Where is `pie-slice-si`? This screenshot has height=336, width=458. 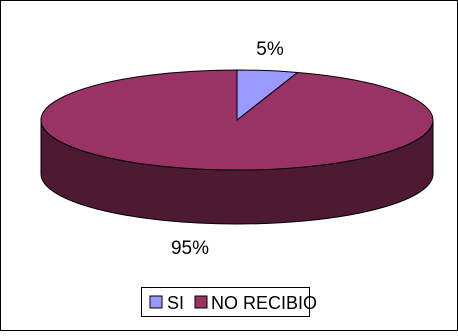
pie-slice-si is located at coordinates (267, 95).